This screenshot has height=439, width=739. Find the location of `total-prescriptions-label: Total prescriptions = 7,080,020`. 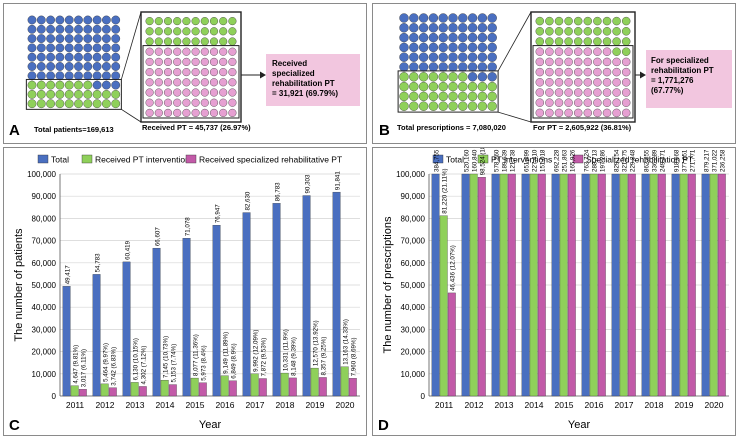

total-prescriptions-label: Total prescriptions = 7,080,020 is located at coordinates (451, 127).